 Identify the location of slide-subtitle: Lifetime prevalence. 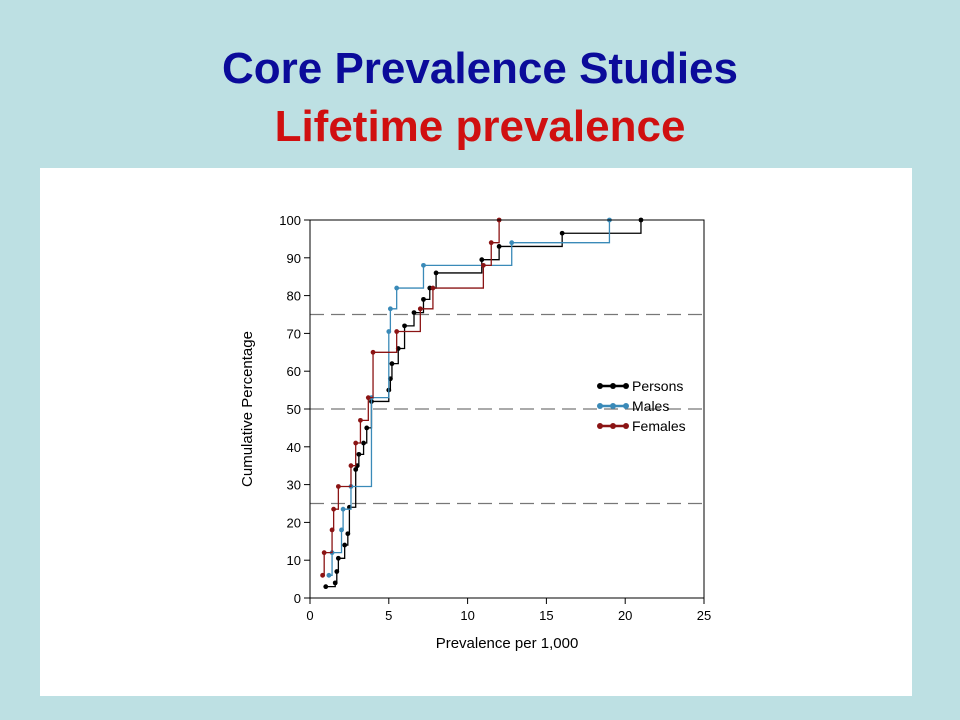
(480, 126).